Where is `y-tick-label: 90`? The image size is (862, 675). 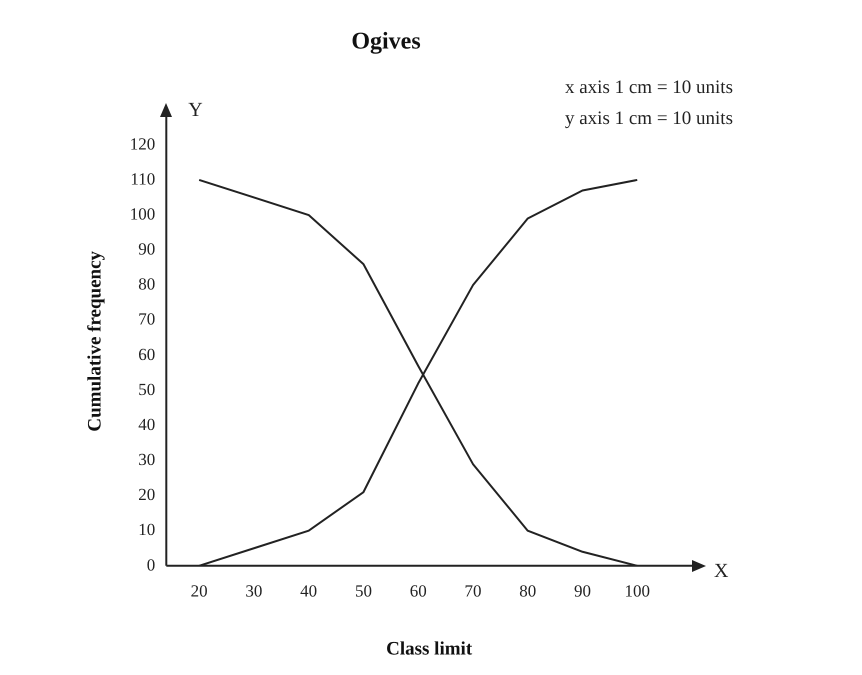
y-tick-label: 90 is located at coordinates (147, 249).